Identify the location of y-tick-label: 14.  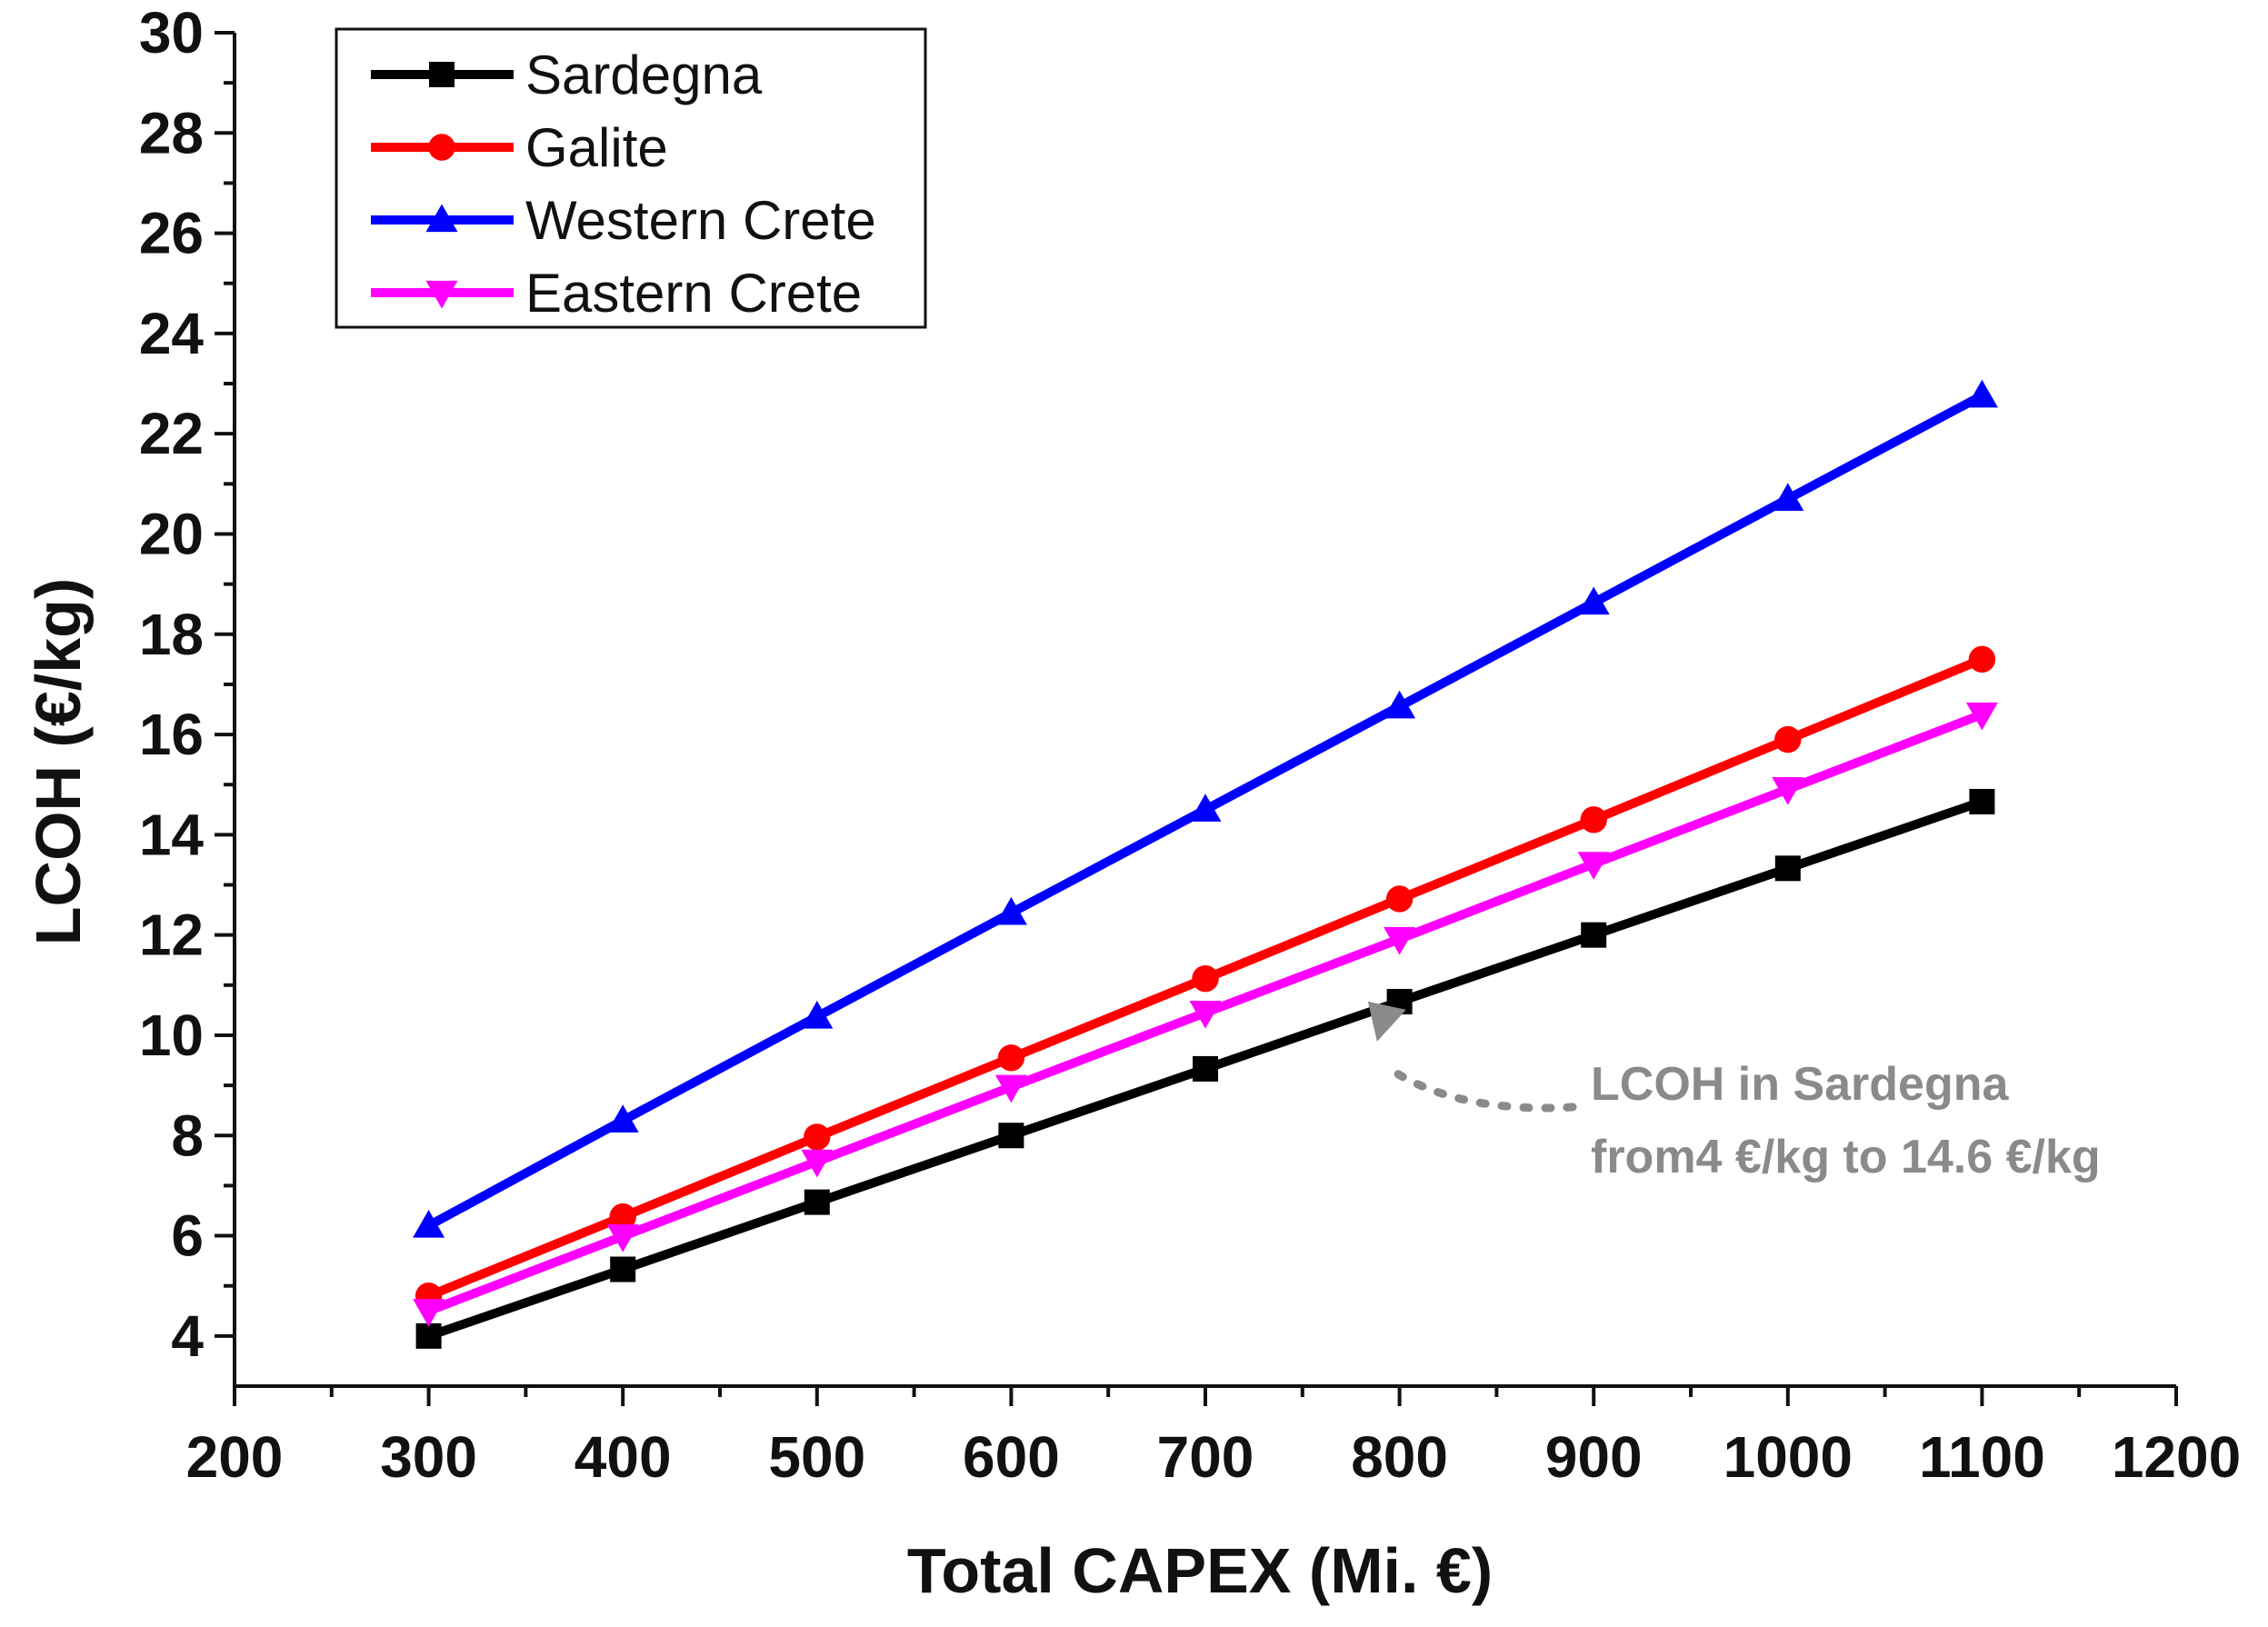
(172, 835).